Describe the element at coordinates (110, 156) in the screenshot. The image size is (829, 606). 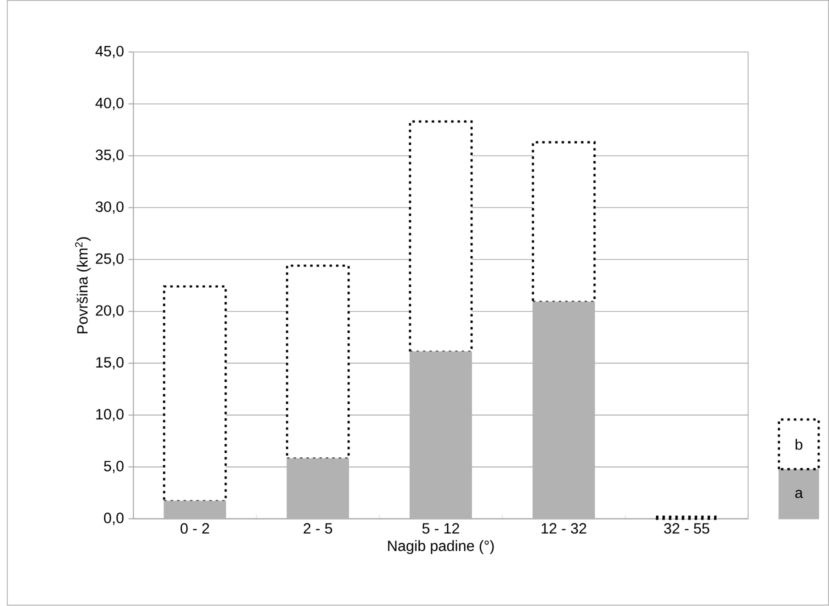
I see `y-tick-label: 35,0` at that location.